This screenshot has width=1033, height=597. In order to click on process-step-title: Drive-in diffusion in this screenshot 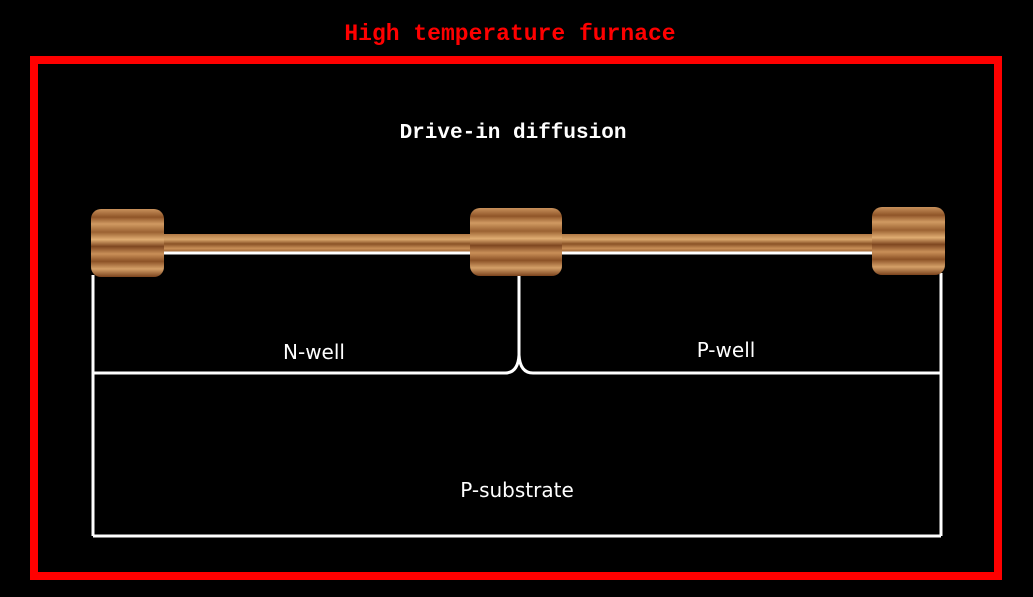, I will do `click(513, 133)`.